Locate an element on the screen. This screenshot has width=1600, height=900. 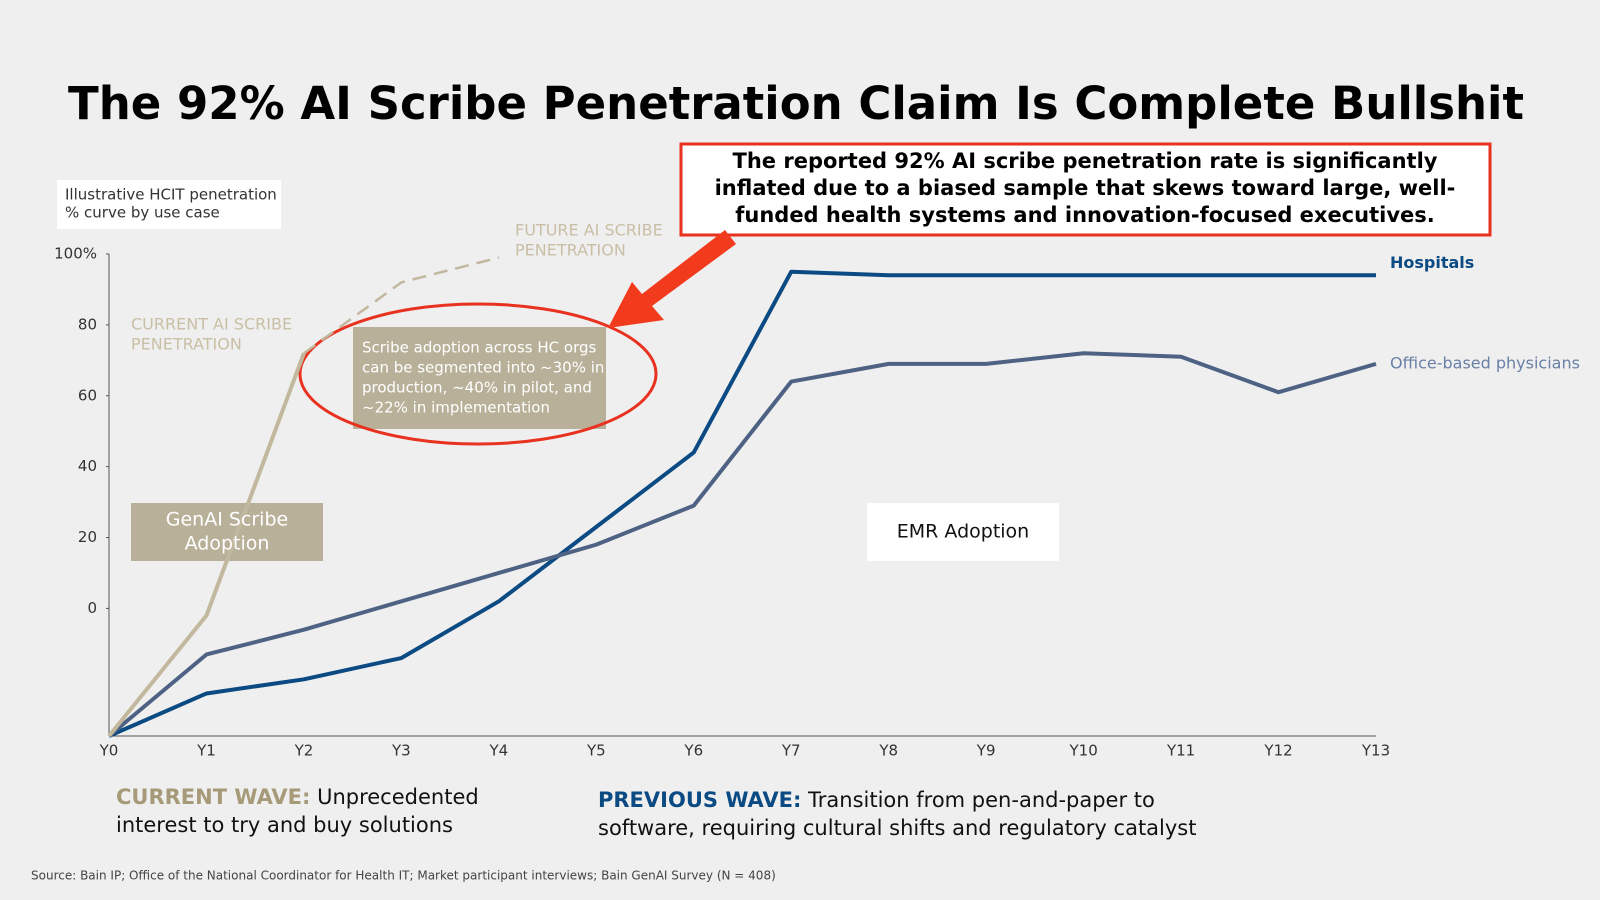
note-text: ~22% in implementation is located at coordinates (456, 408).